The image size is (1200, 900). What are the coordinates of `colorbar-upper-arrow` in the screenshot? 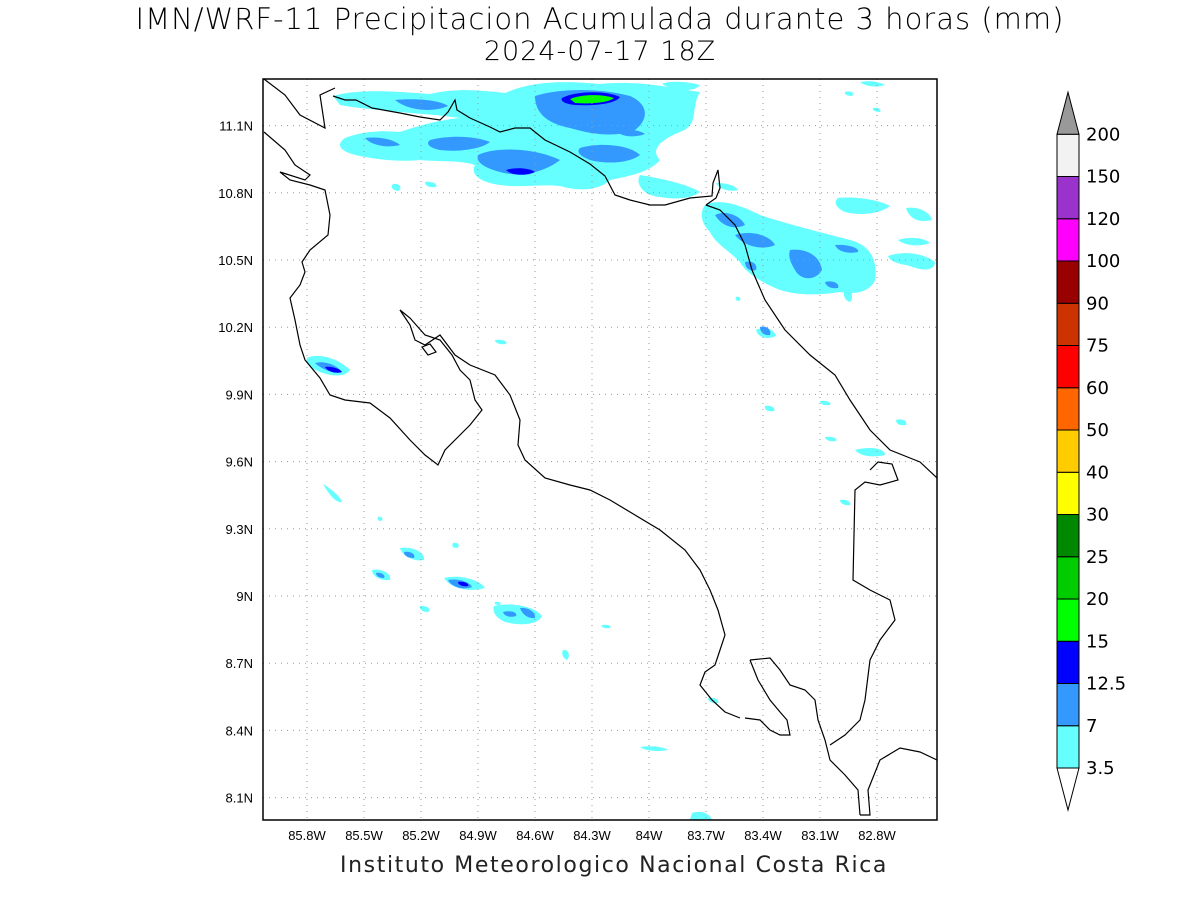 It's located at (1068, 112).